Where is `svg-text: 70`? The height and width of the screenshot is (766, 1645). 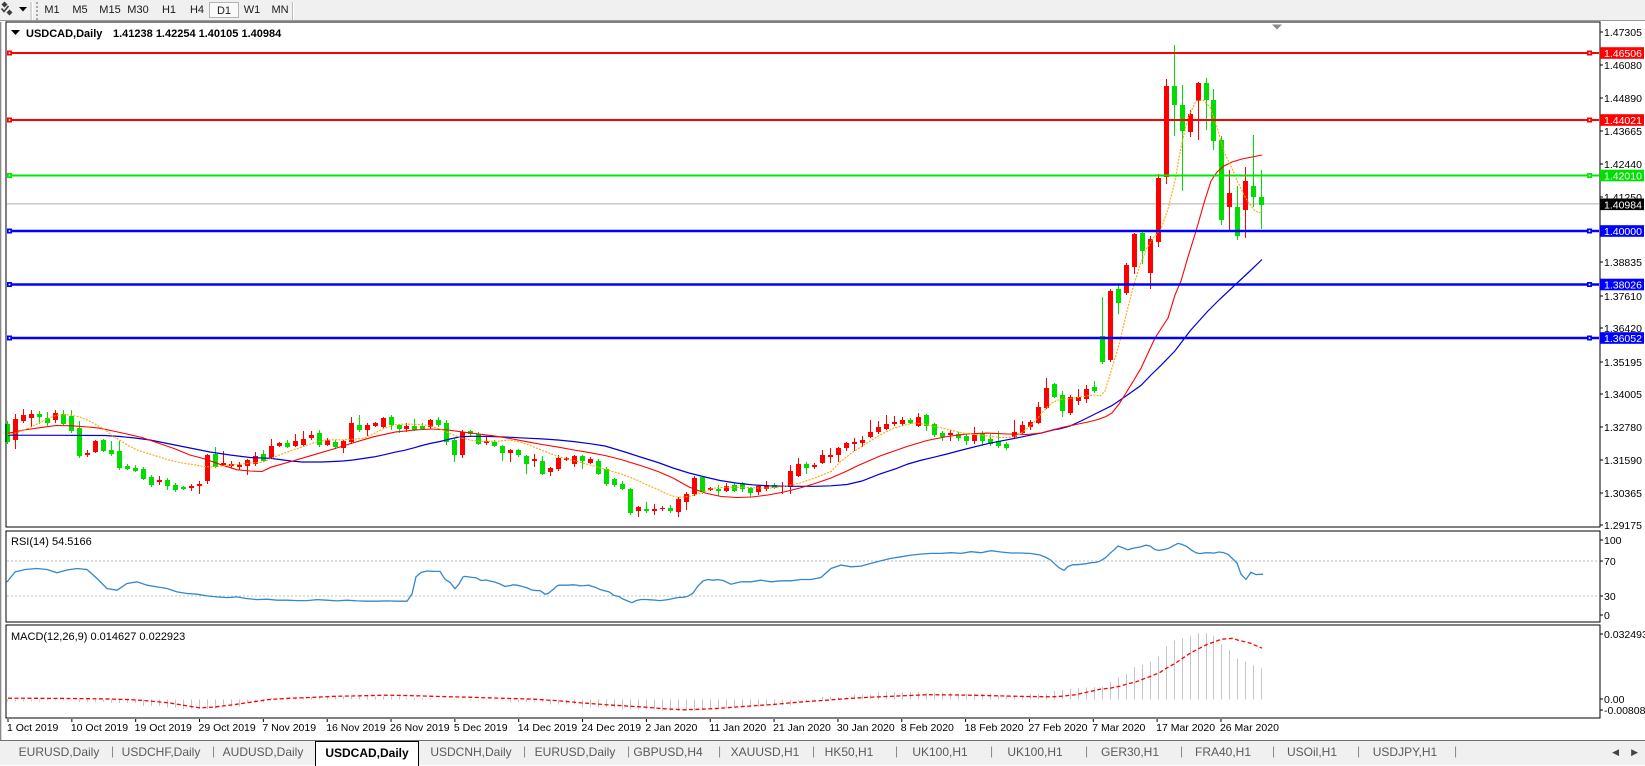
svg-text: 70 is located at coordinates (1610, 562).